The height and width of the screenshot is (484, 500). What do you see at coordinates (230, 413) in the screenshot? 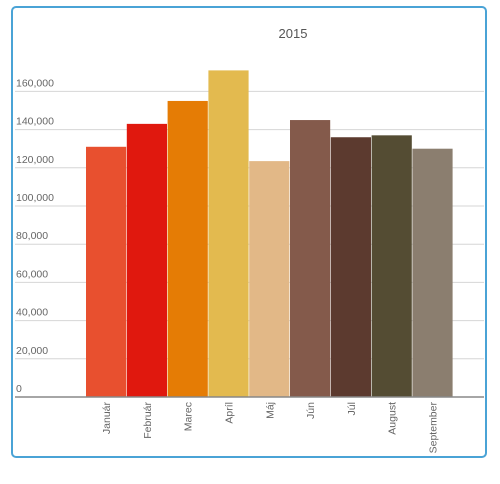
I see `x-tick-label: Apríl` at bounding box center [230, 413].